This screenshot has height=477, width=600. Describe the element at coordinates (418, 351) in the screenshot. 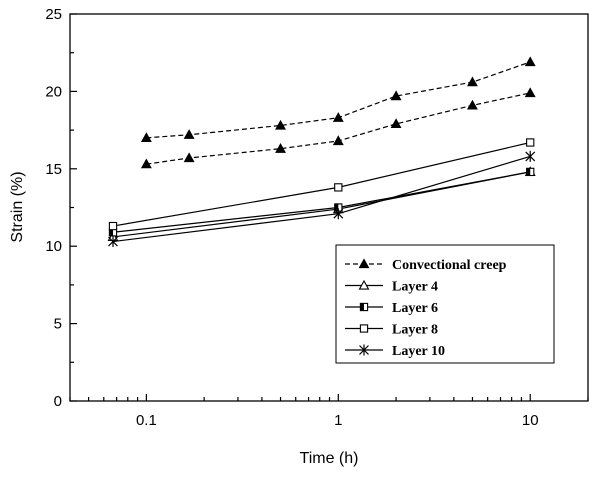

I see `legend-label: Layer 10` at that location.